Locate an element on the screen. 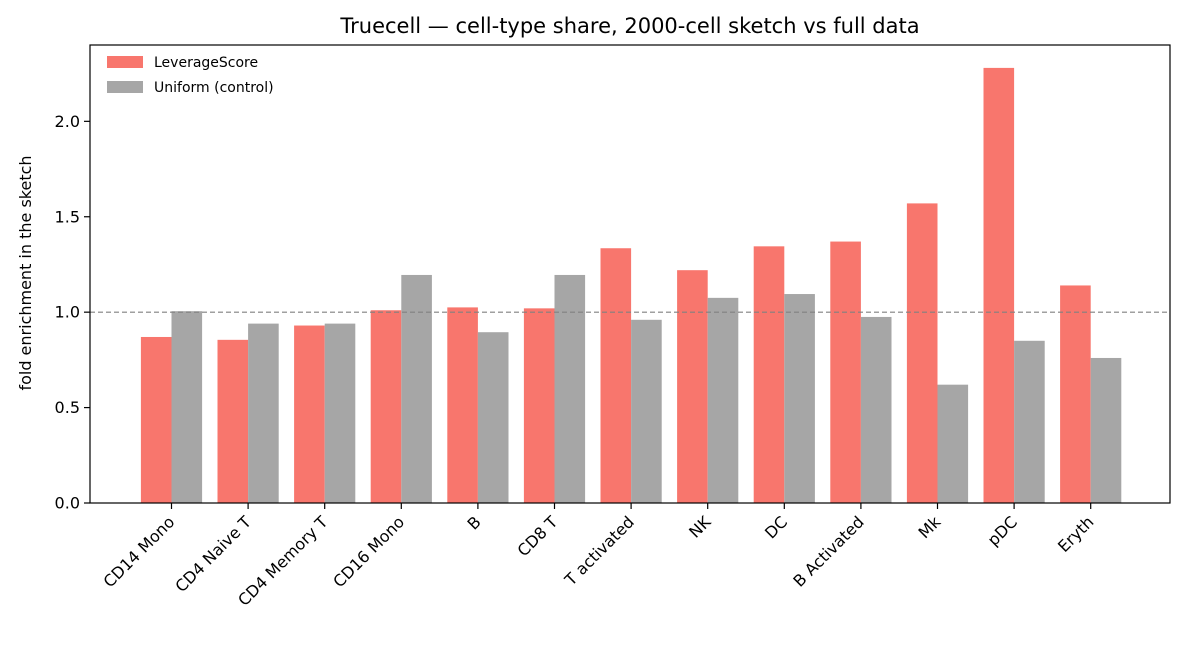 Image resolution: width=1184 pixels, height=658 pixels. x-tick-label: T activated is located at coordinates (599, 551).